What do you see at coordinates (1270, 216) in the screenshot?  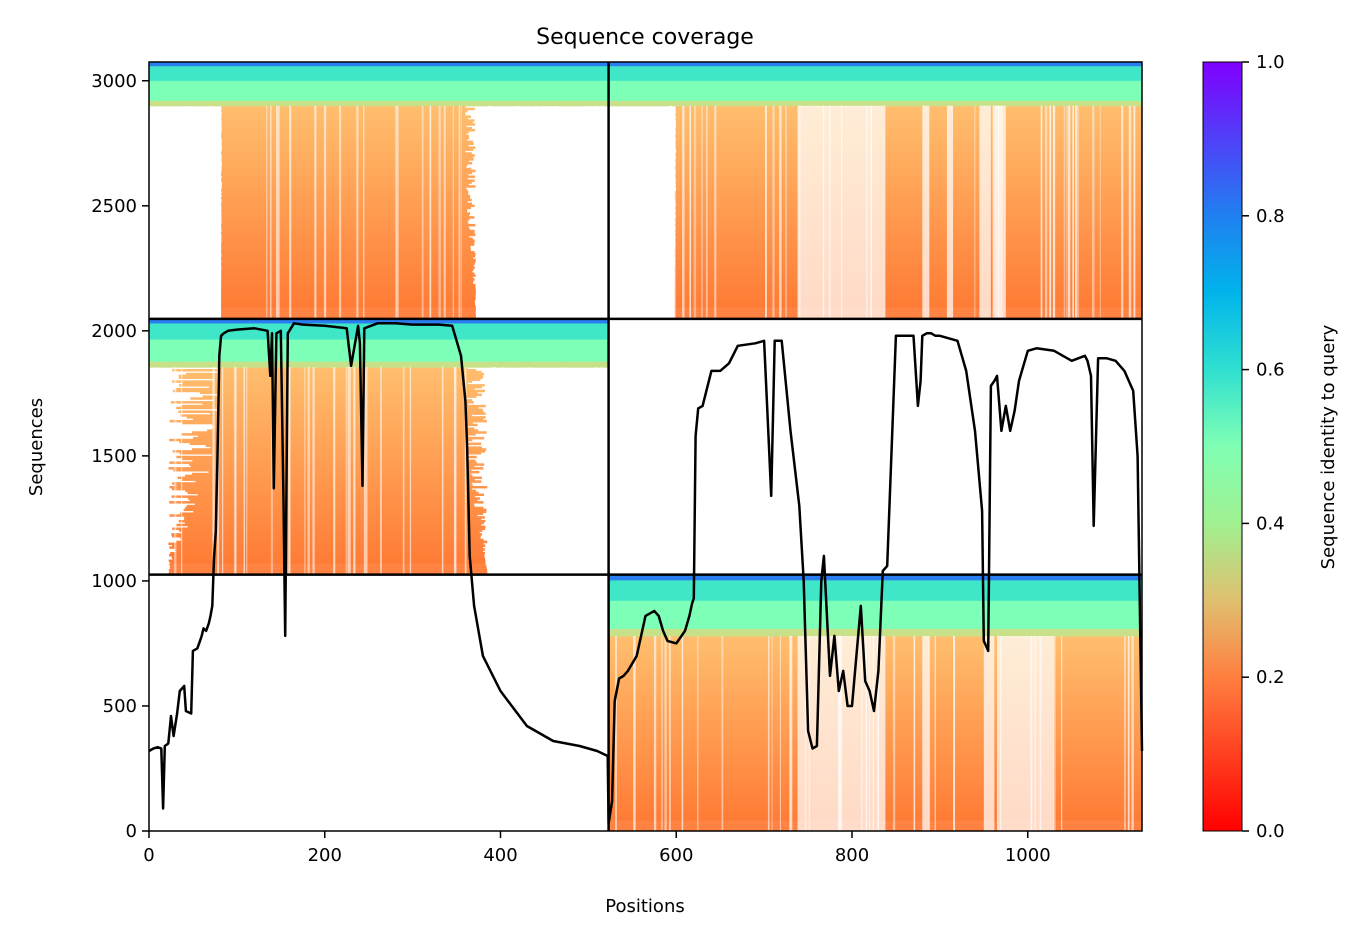 I see `colorbar-tick-label: 0.8` at bounding box center [1270, 216].